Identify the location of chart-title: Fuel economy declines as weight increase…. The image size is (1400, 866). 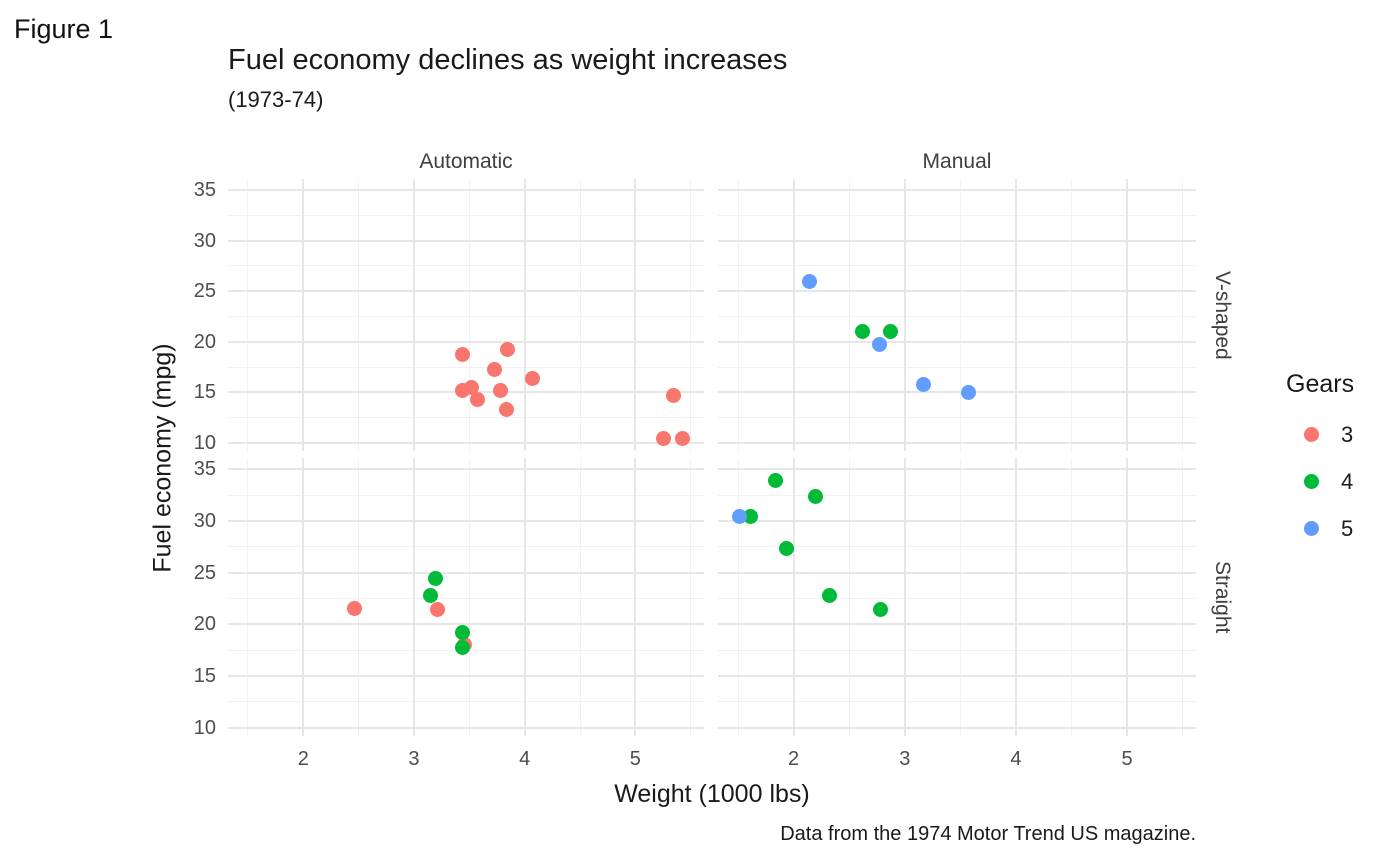
(508, 60).